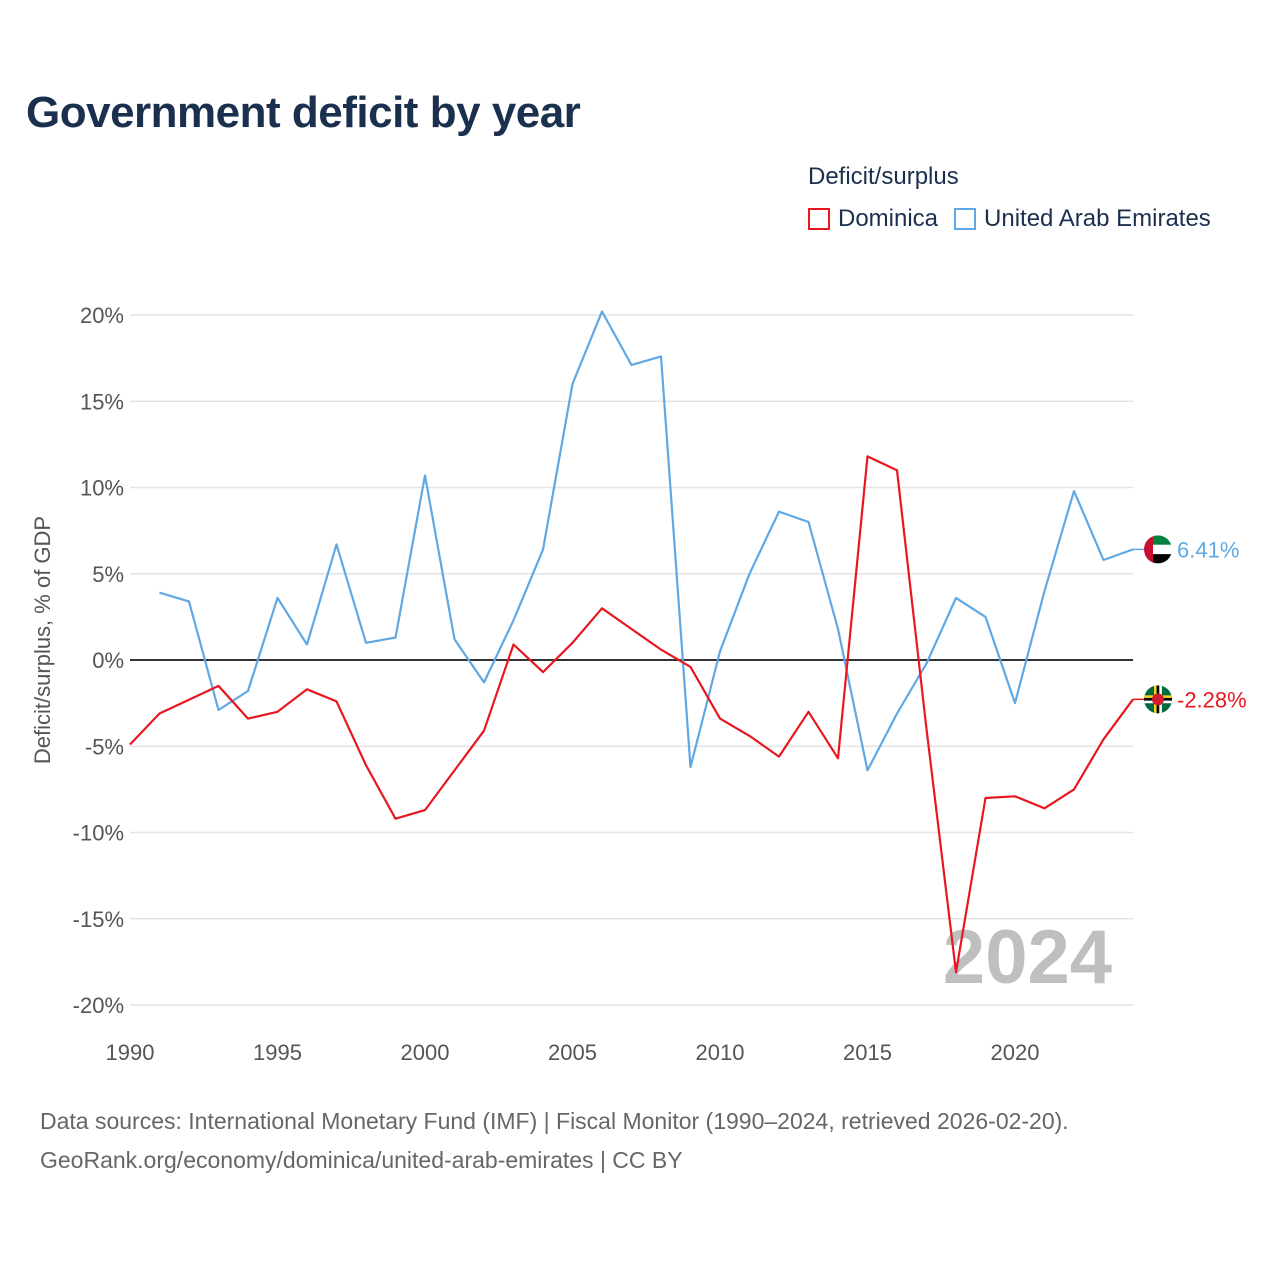 The height and width of the screenshot is (1280, 1280). I want to click on y-tick-label: 10%, so click(102, 488).